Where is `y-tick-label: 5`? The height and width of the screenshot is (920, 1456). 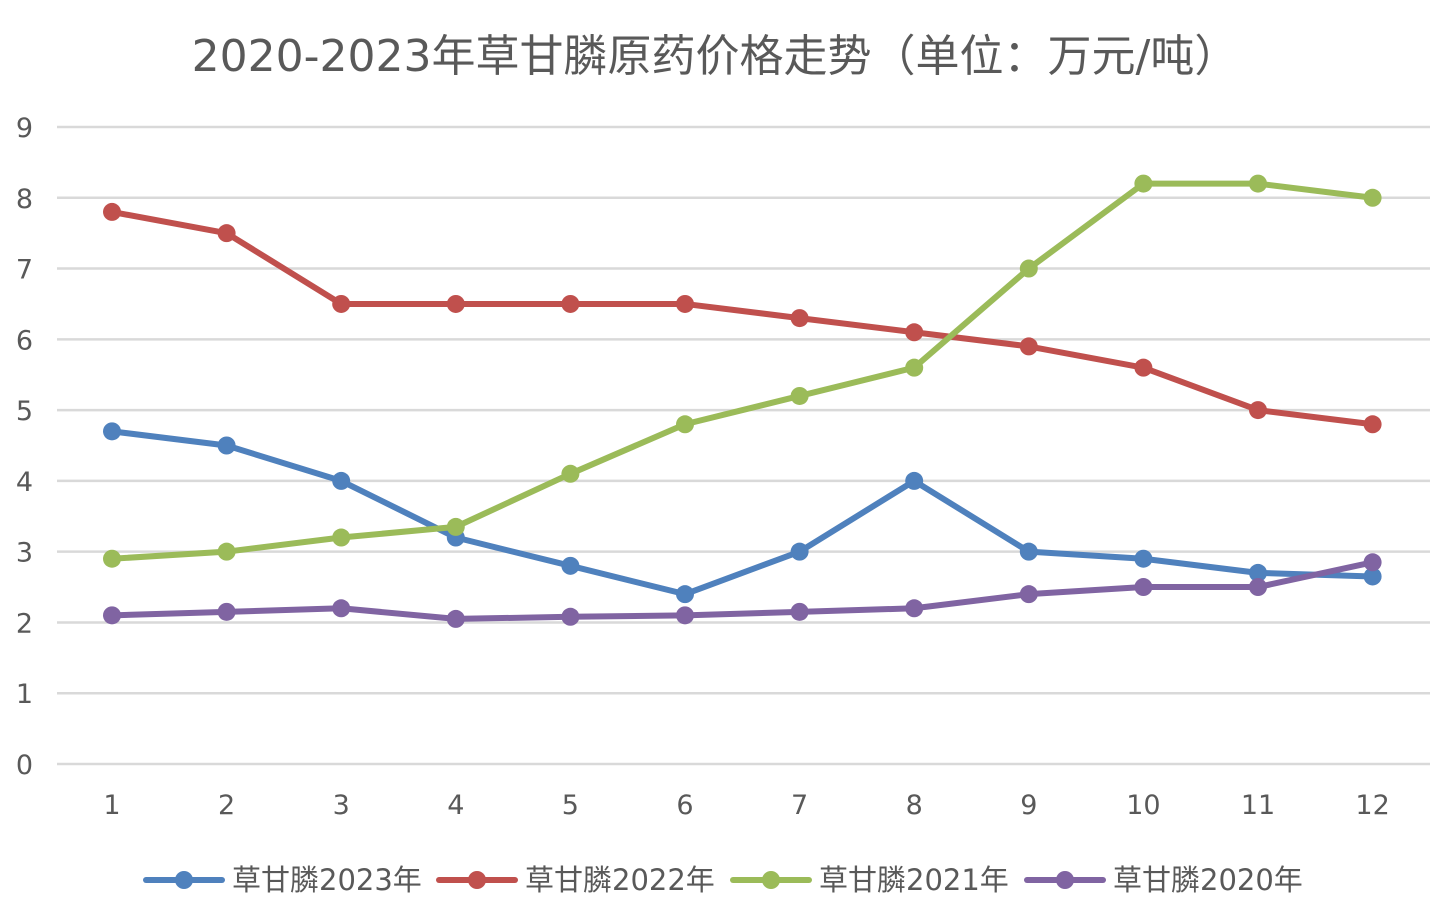 y-tick-label: 5 is located at coordinates (24, 411).